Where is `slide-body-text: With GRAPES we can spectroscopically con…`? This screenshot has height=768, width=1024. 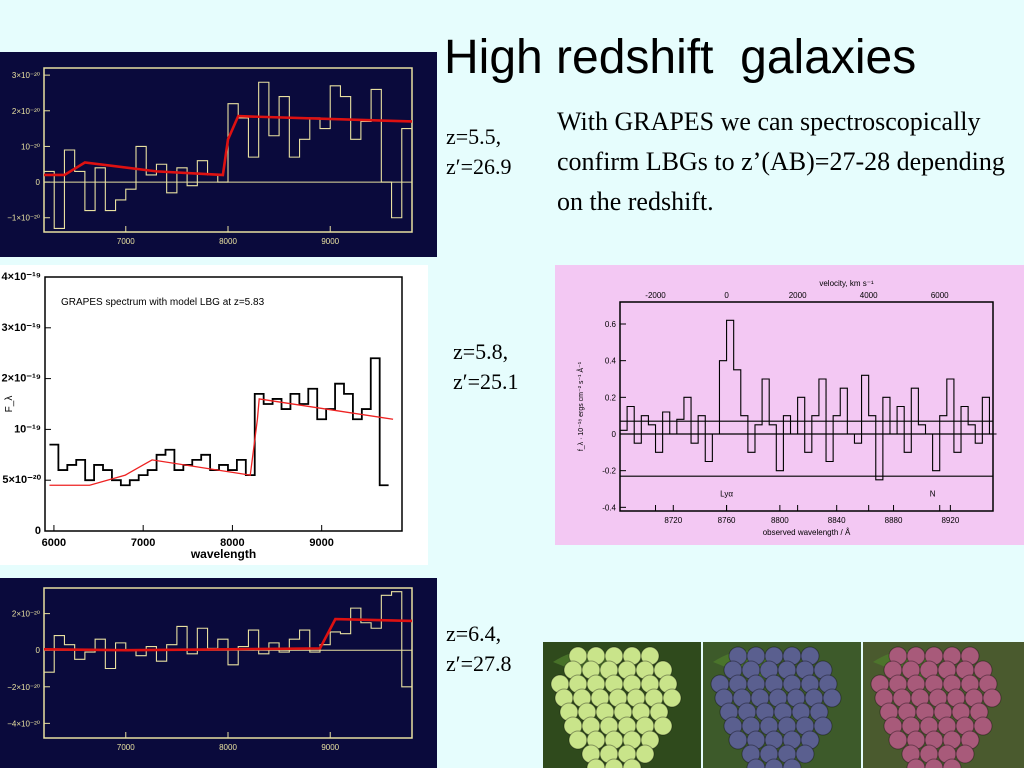
slide-body-text: With GRAPES we can spectroscopically con… is located at coordinates (781, 161).